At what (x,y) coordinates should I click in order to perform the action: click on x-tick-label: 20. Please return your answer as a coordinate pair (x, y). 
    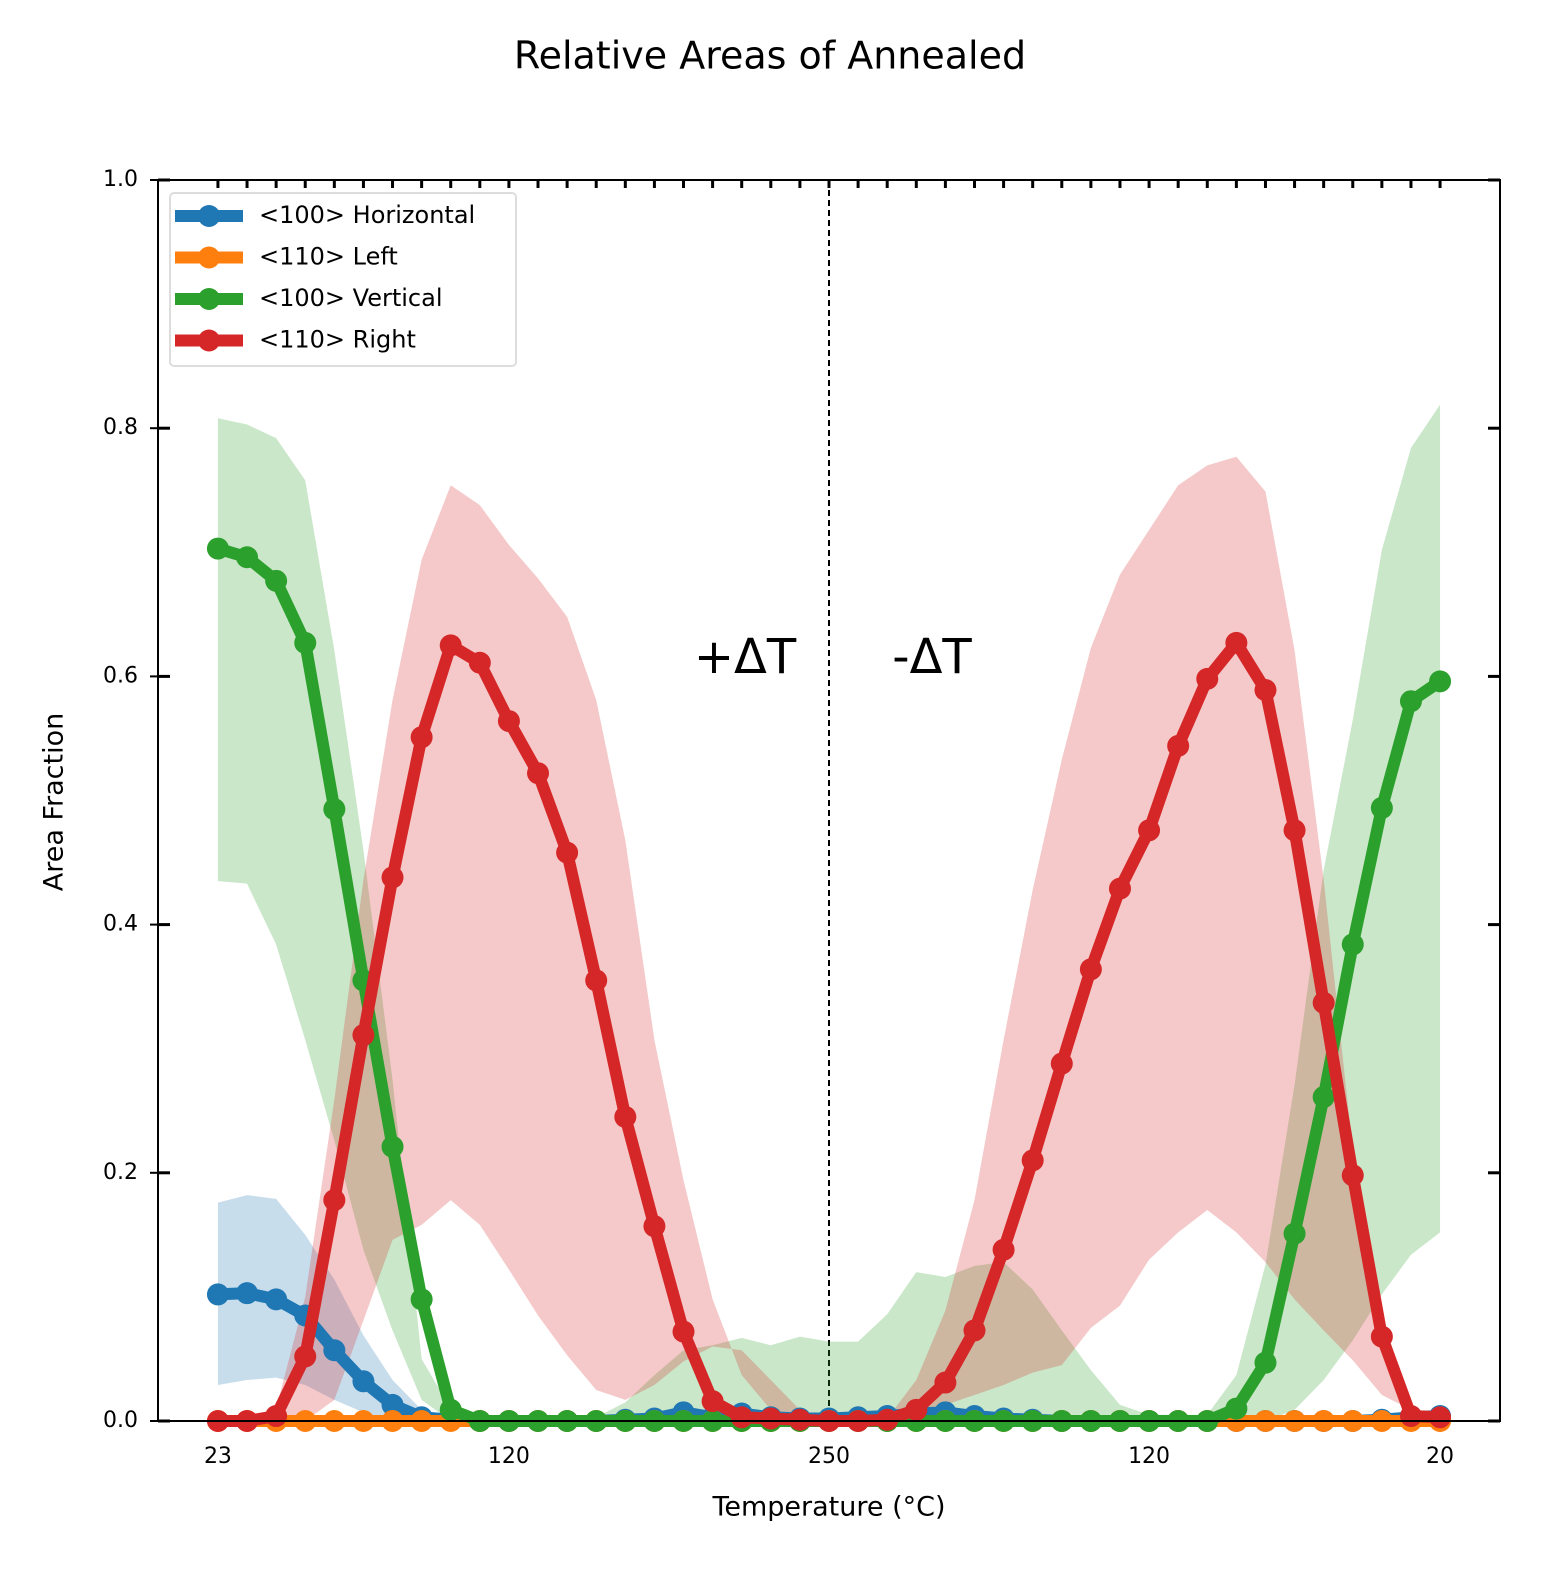
    Looking at the image, I should click on (1440, 1456).